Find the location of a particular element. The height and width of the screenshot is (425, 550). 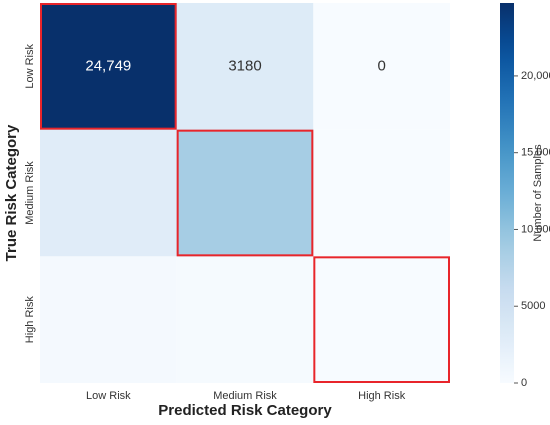

x-tick-label: Medium Risk is located at coordinates (245, 396).